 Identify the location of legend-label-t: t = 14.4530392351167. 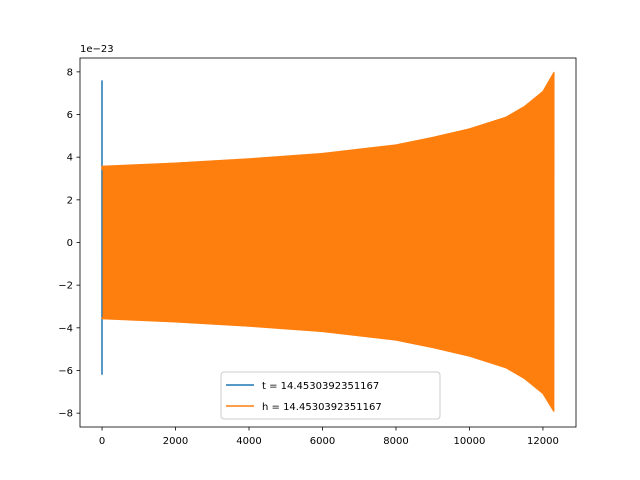
(320, 386).